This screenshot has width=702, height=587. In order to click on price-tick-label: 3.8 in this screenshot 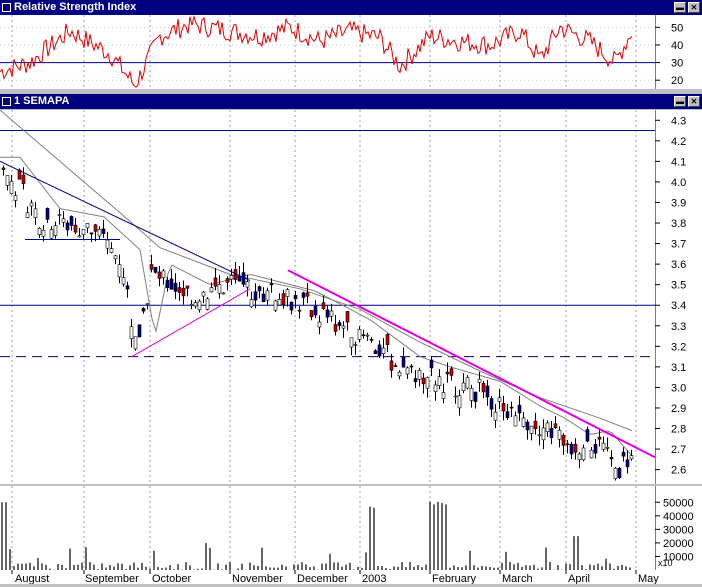, I will do `click(678, 224)`.